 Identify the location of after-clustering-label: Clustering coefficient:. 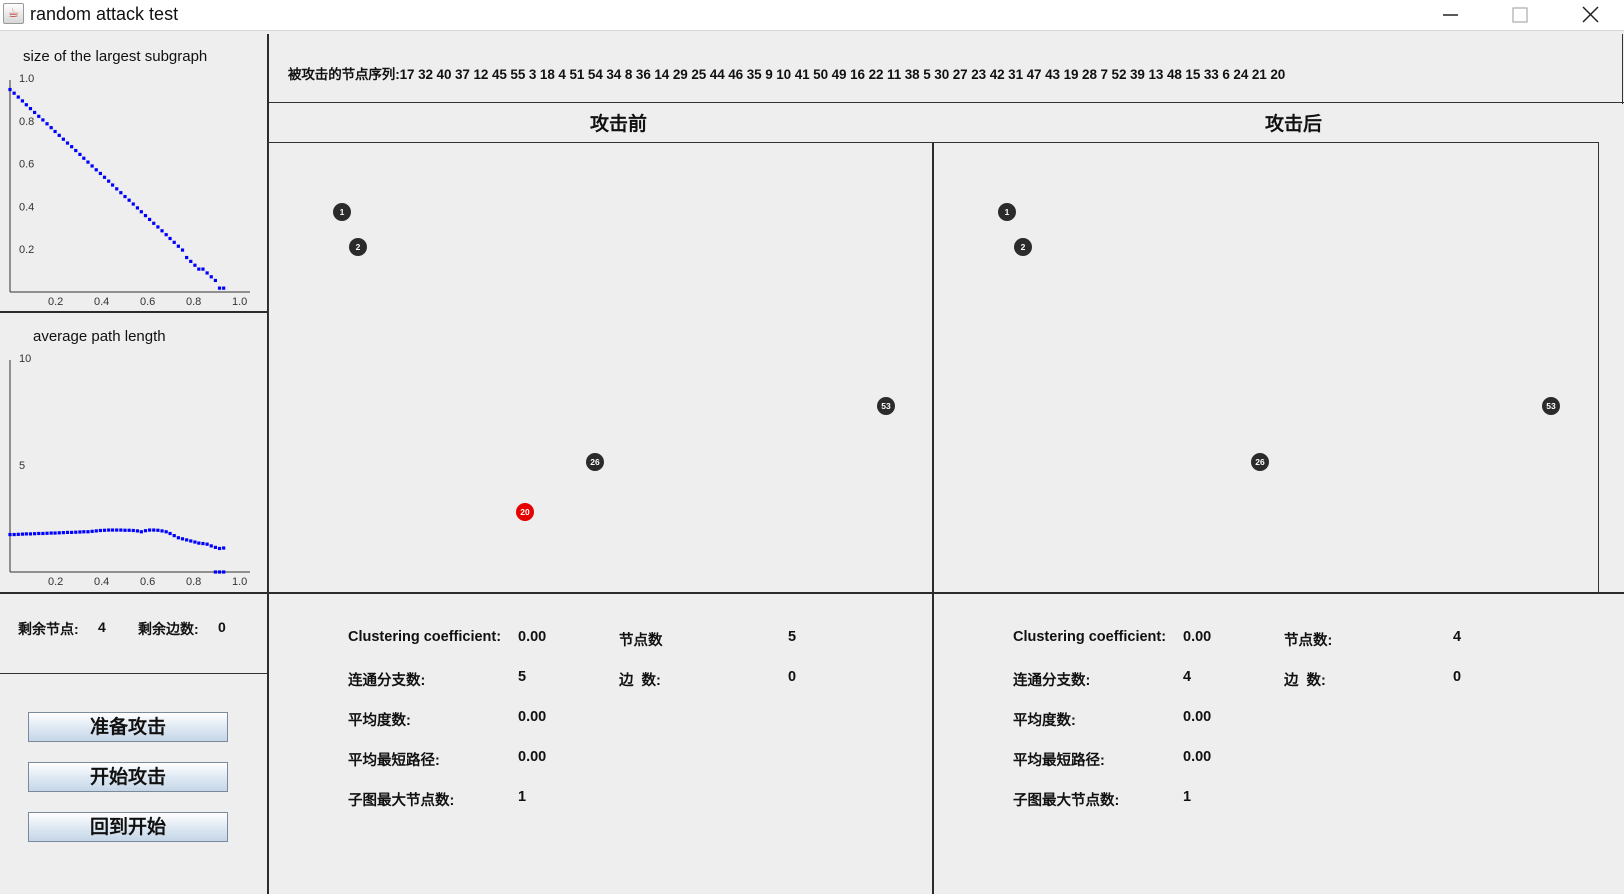
(1090, 637).